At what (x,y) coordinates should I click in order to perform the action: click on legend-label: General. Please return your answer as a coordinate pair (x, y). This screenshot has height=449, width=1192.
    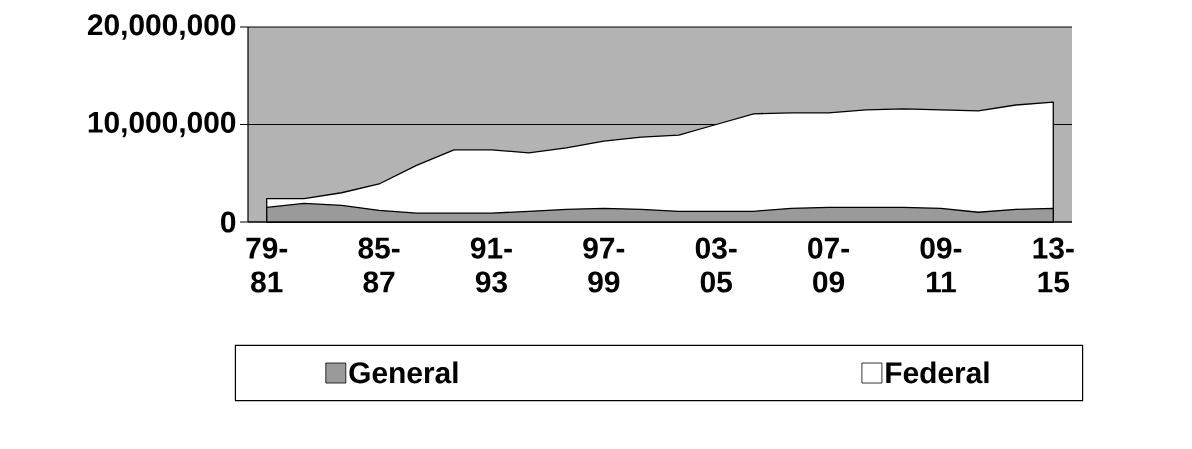
    Looking at the image, I should click on (403, 372).